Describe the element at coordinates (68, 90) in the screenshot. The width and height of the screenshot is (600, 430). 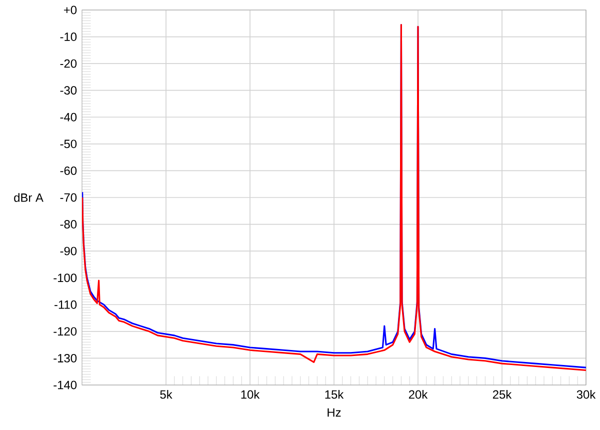
I see `y-tick-label: -30` at that location.